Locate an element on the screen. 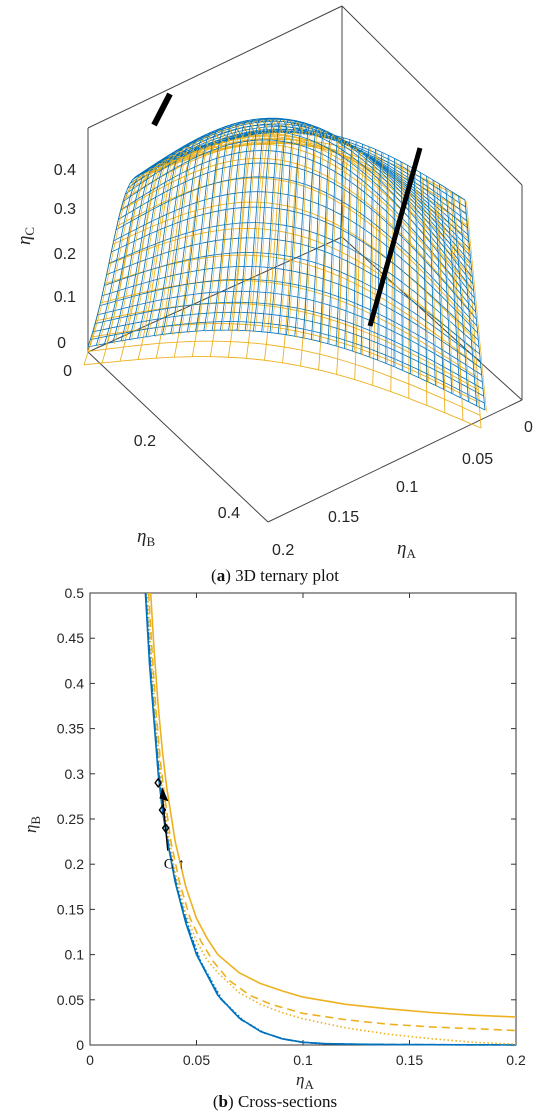 This screenshot has width=550, height=1118. y-tick-label: 0.45 is located at coordinates (70, 638).